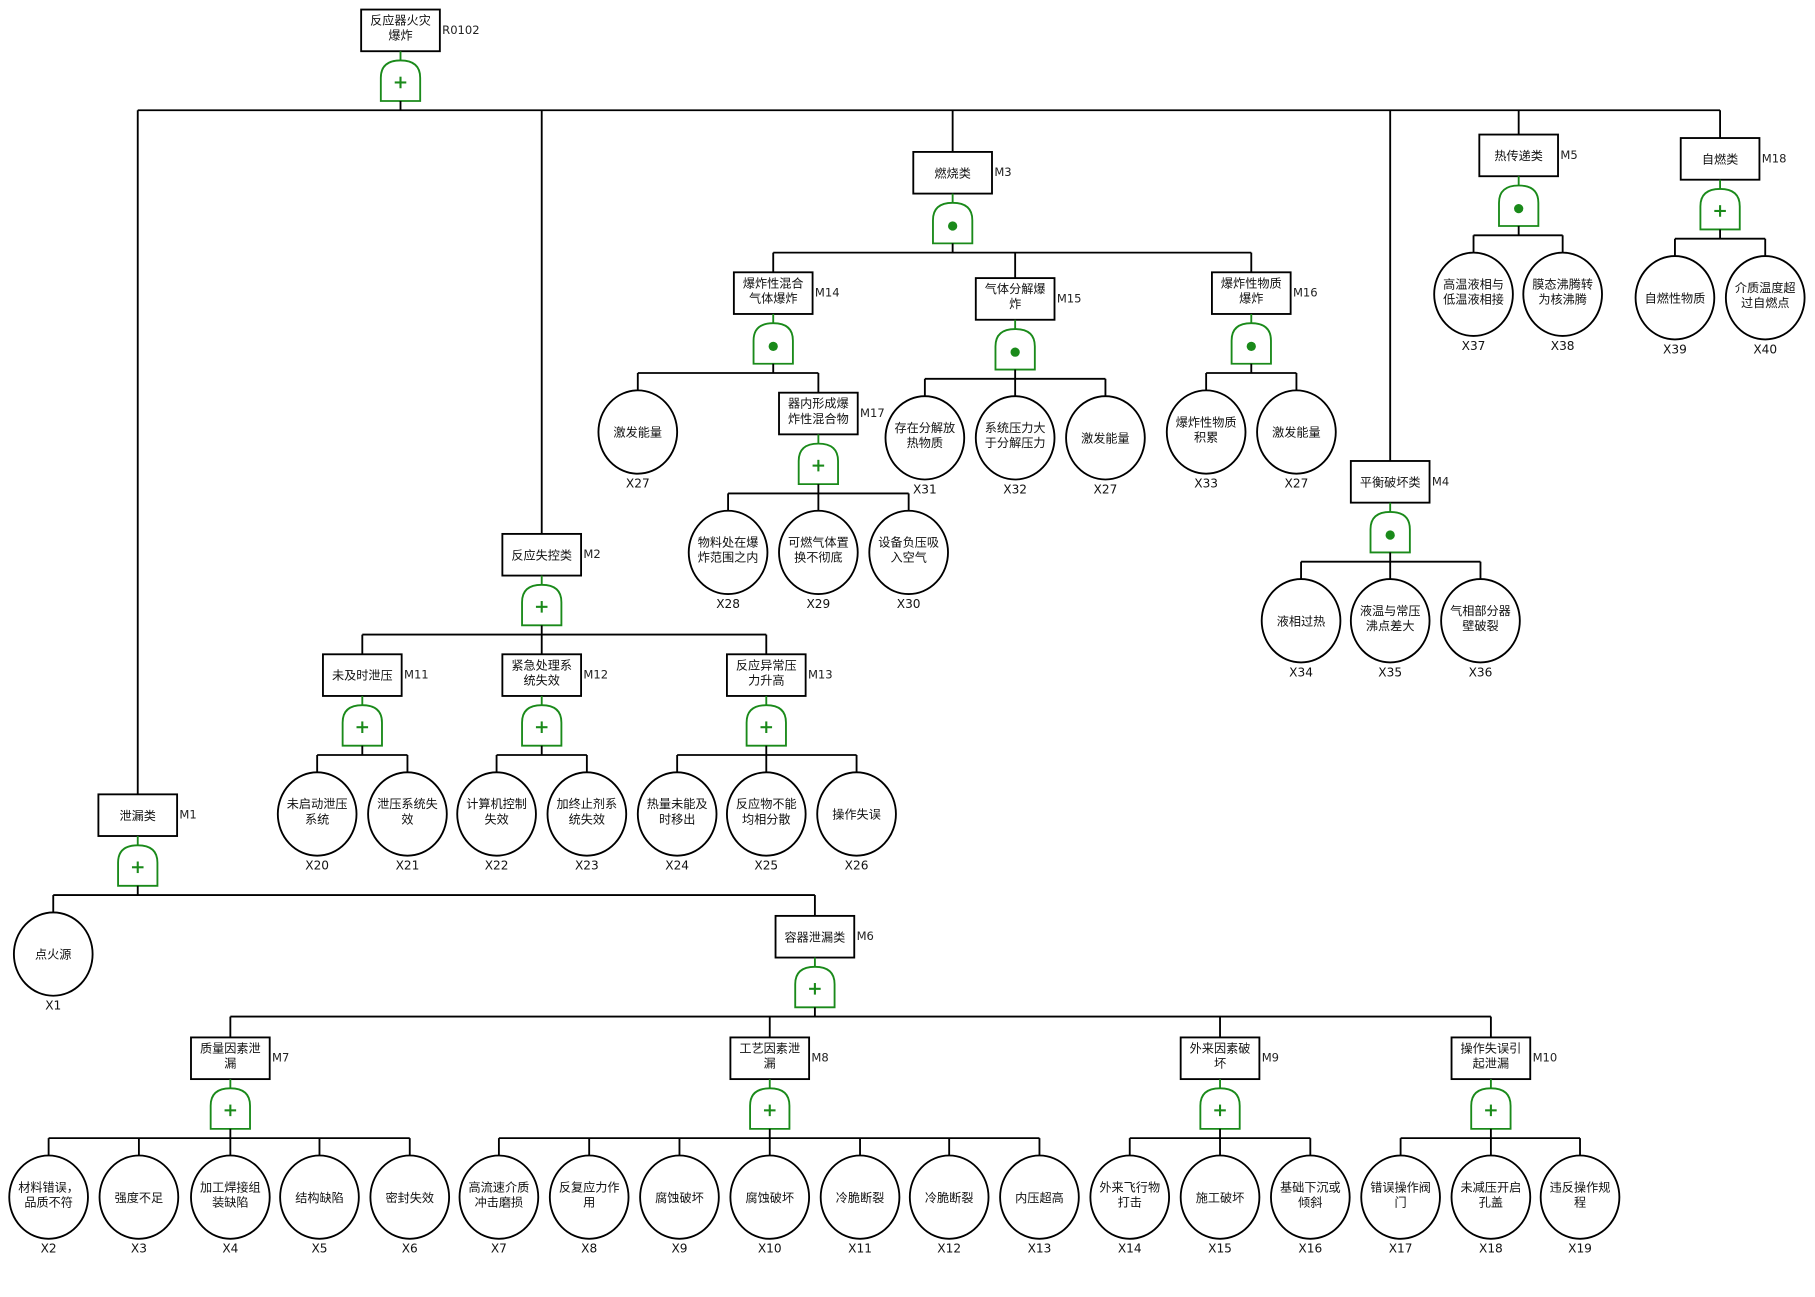  What do you see at coordinates (1220, 1197) in the screenshot?
I see `basic-event-X15: 施工破坏 X15` at bounding box center [1220, 1197].